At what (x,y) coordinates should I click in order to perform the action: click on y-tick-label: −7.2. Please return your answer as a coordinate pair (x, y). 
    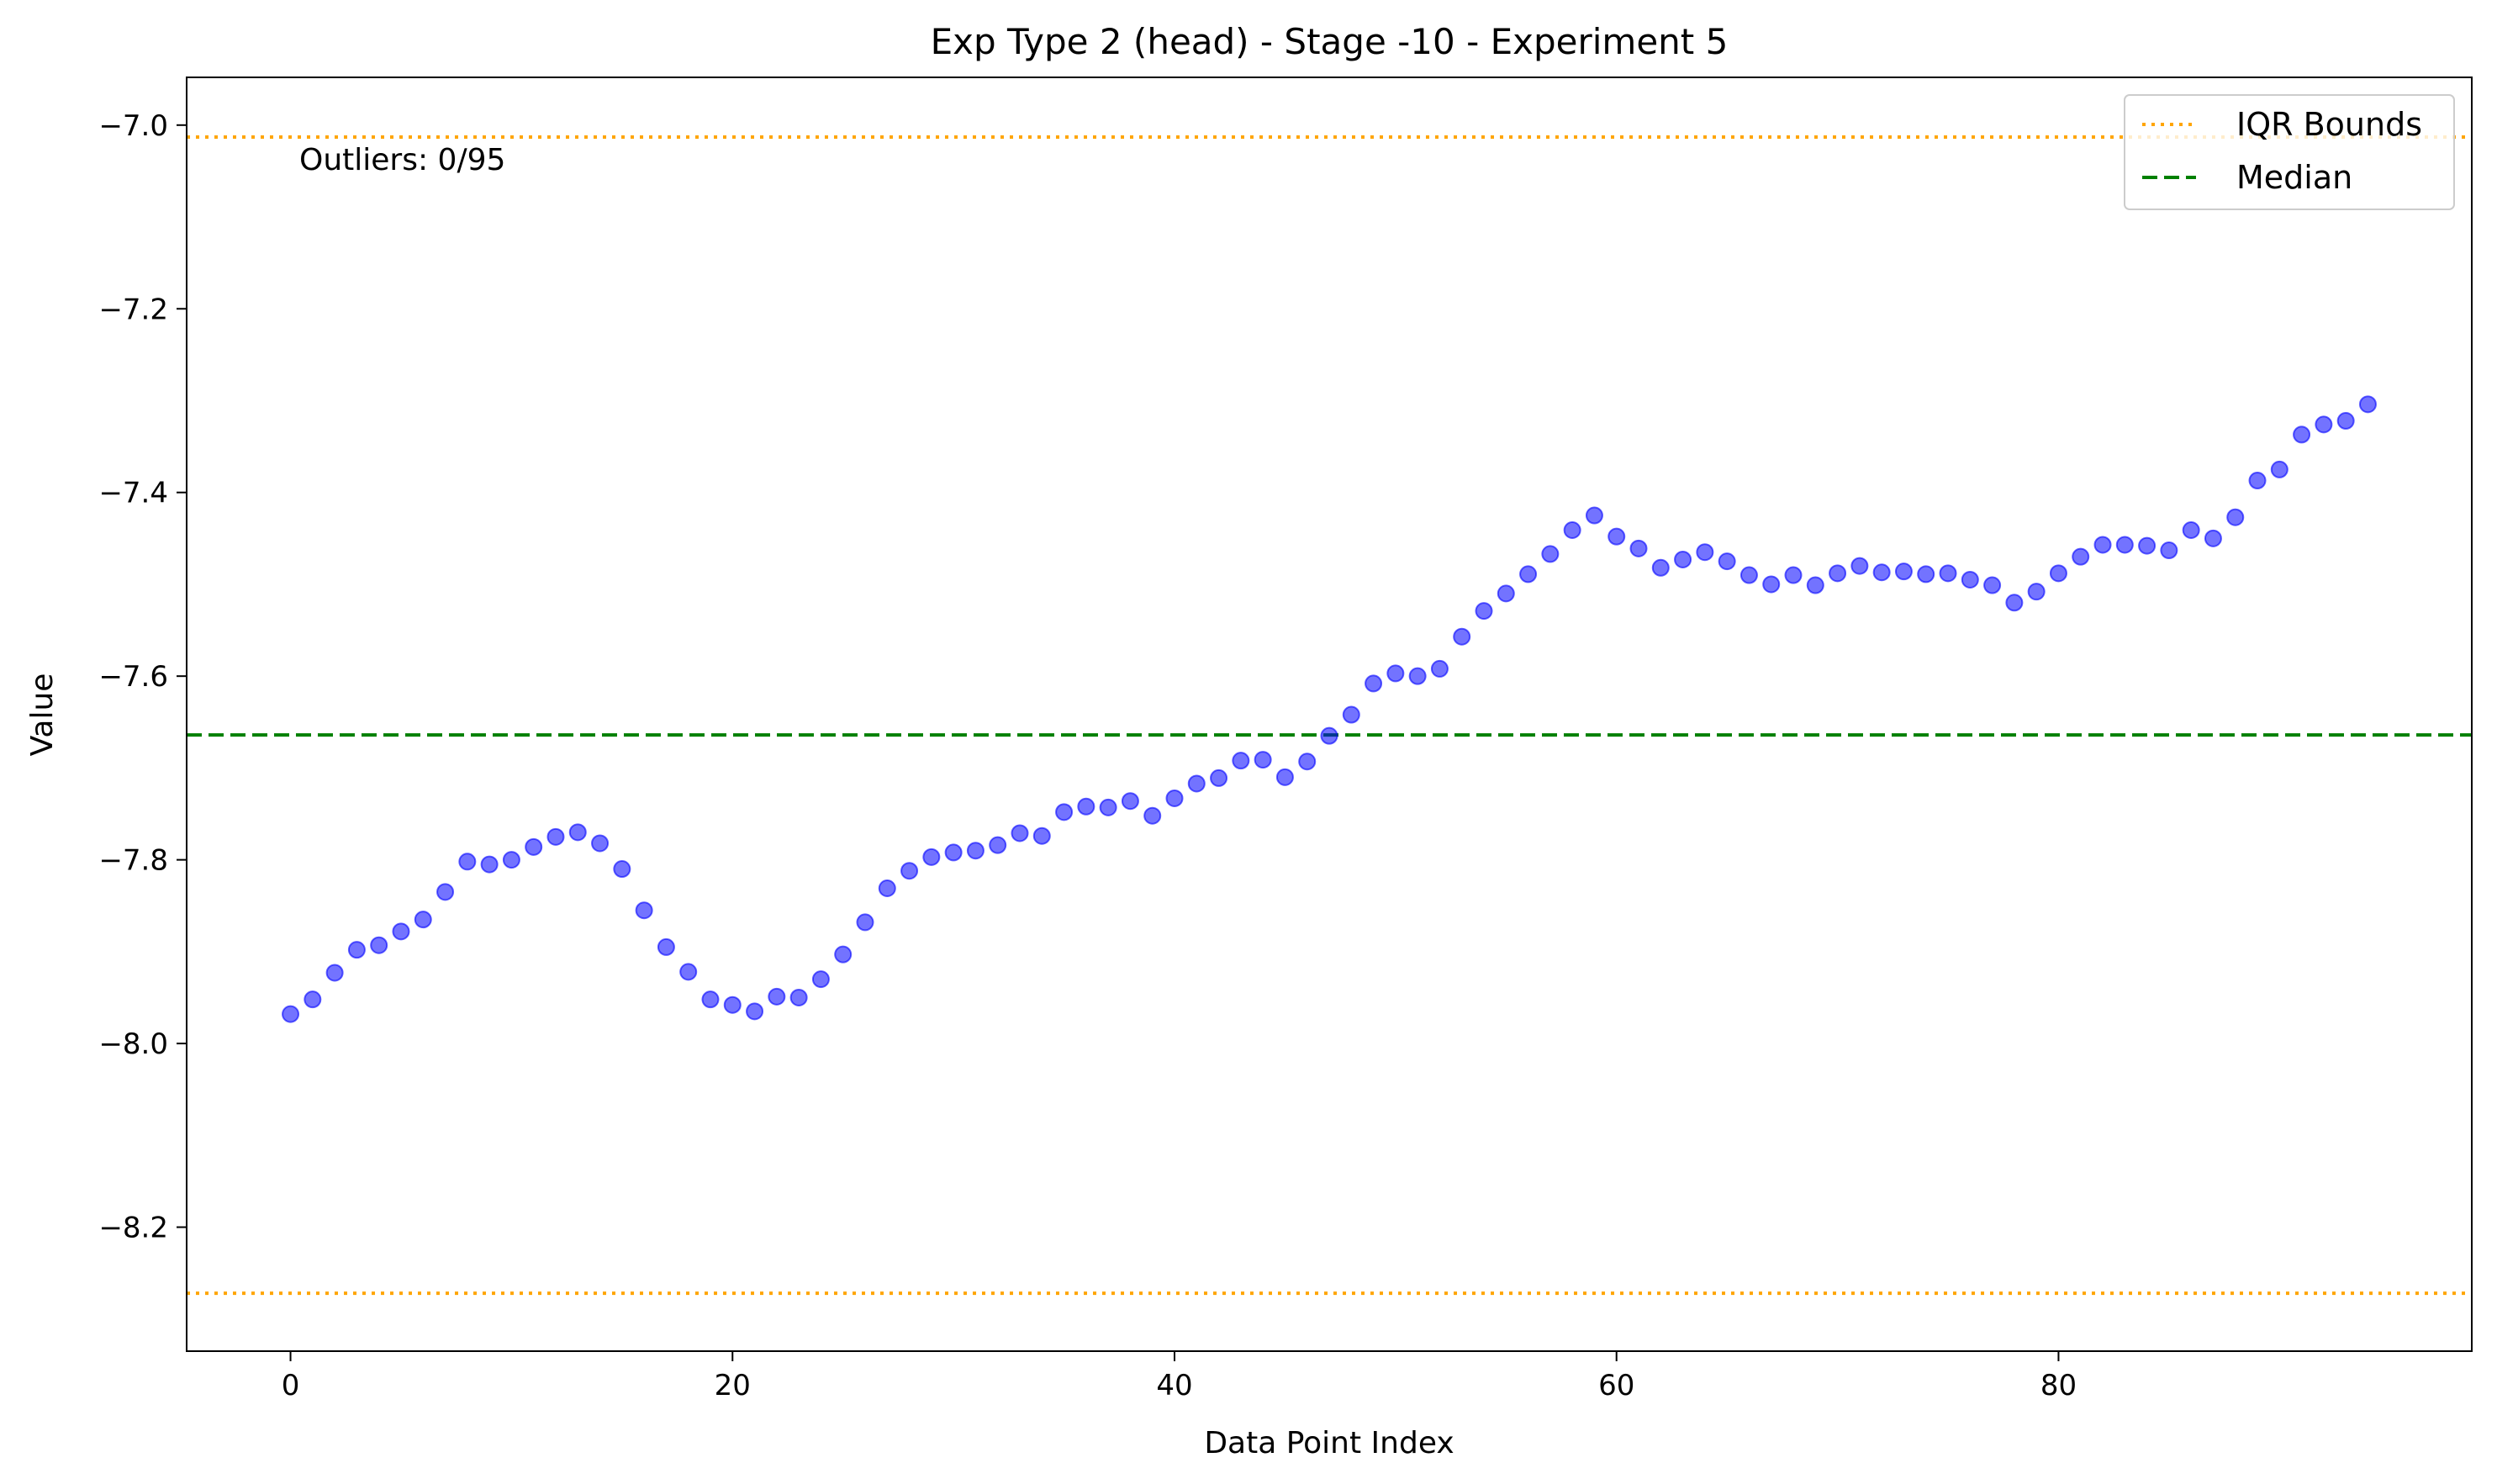
    Looking at the image, I should click on (133, 309).